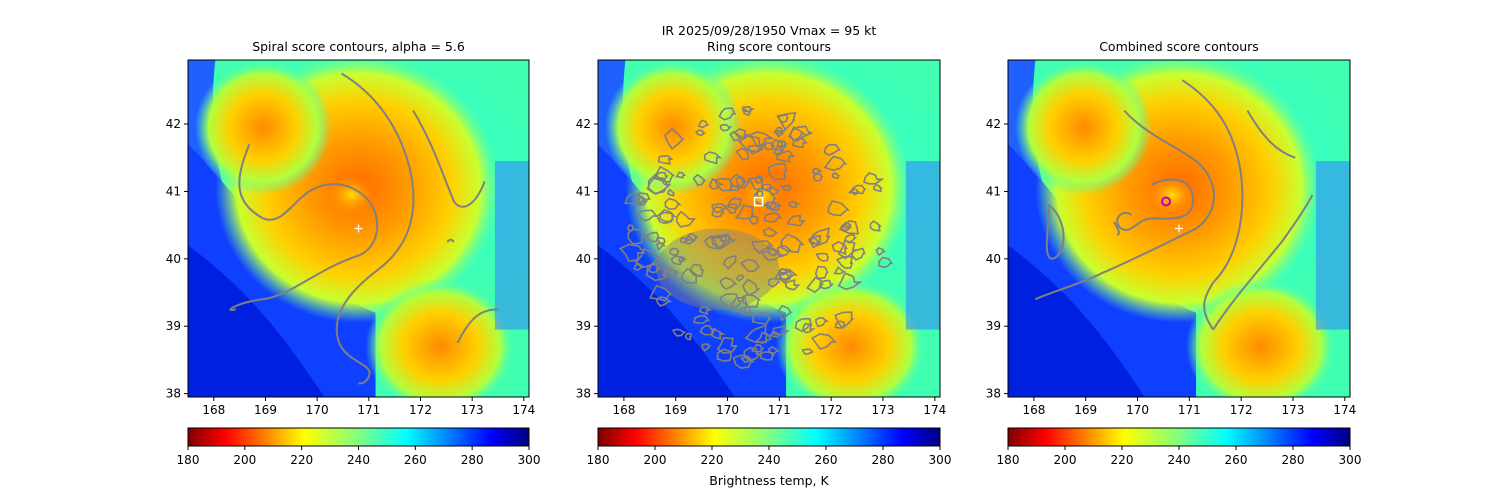 This screenshot has height=500, width=1500. What do you see at coordinates (415, 460) in the screenshot?
I see `colorbar-tick-label: 260` at bounding box center [415, 460].